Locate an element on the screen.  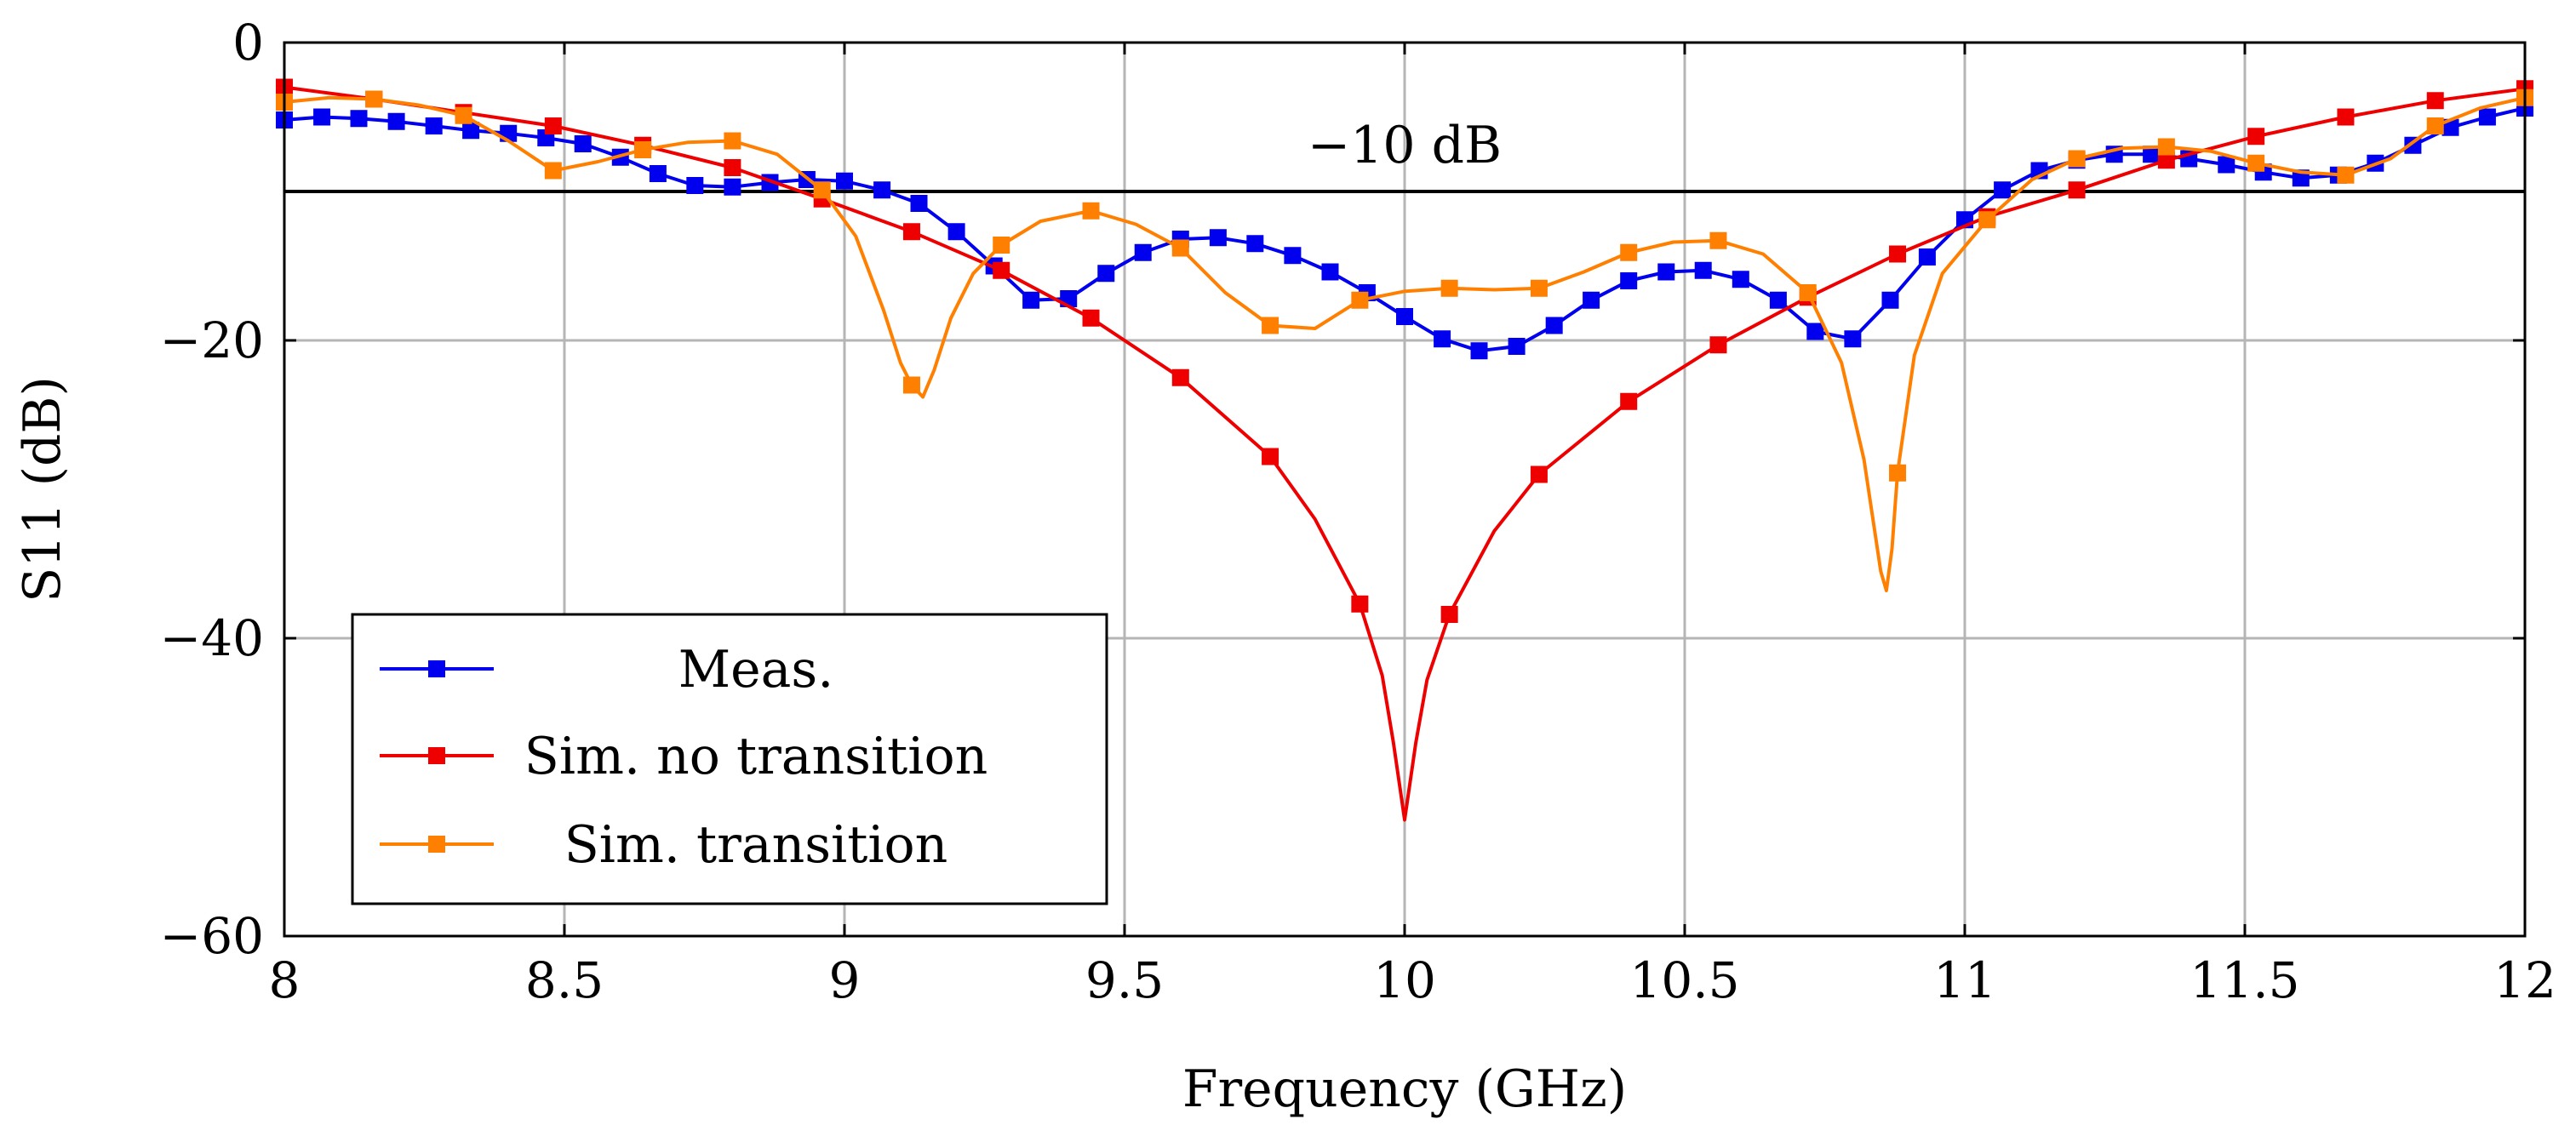
x-tick-label: 9 is located at coordinates (845, 980).